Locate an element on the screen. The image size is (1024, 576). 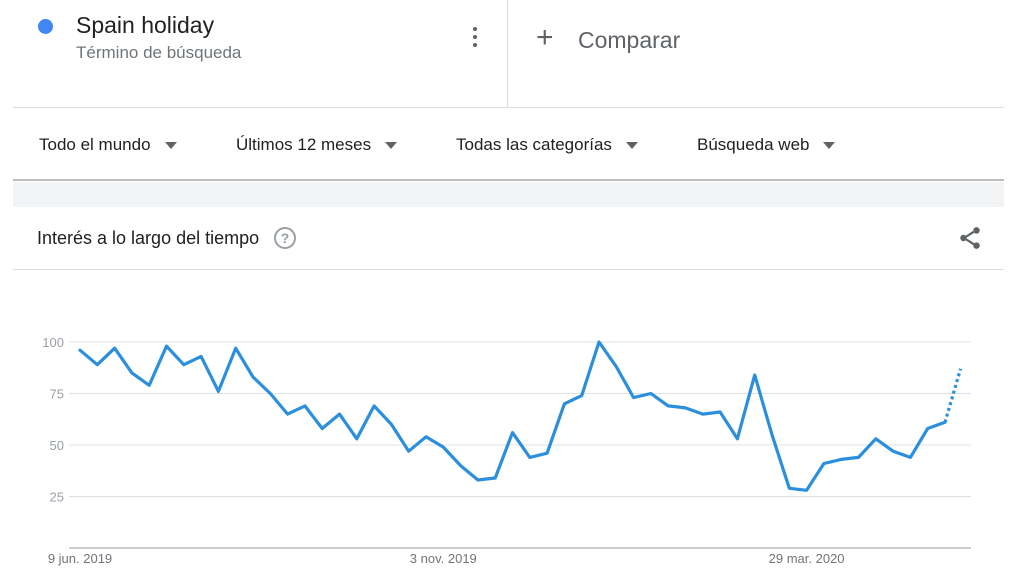
section-separator is located at coordinates (508, 194).